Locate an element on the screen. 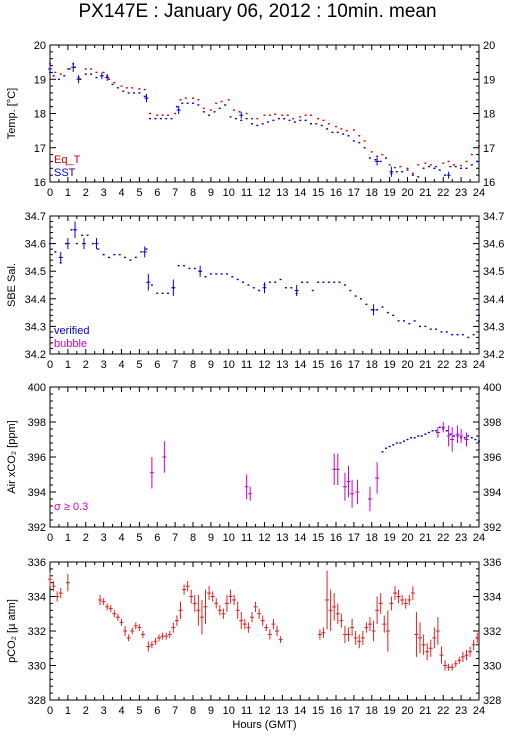 This screenshot has width=515, height=739. x-tick-label: 9 is located at coordinates (211, 193).